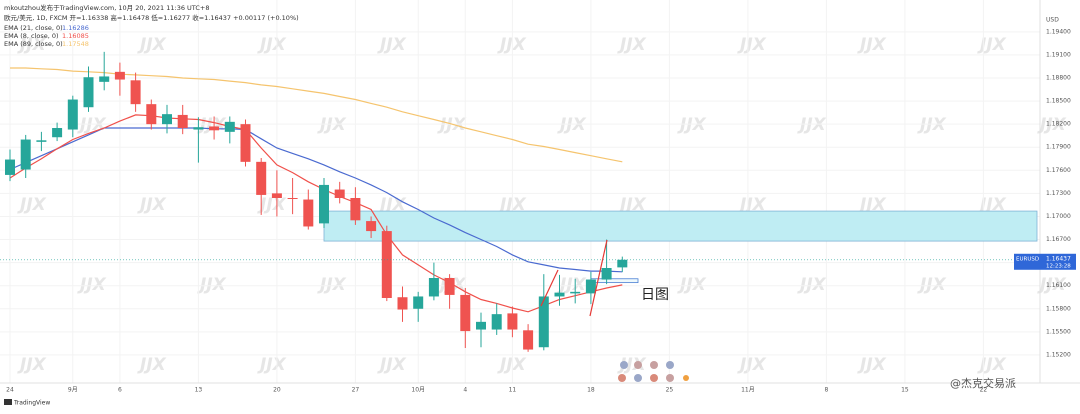 This screenshot has height=414, width=1080. I want to click on x-tick-label: 24, so click(10, 390).